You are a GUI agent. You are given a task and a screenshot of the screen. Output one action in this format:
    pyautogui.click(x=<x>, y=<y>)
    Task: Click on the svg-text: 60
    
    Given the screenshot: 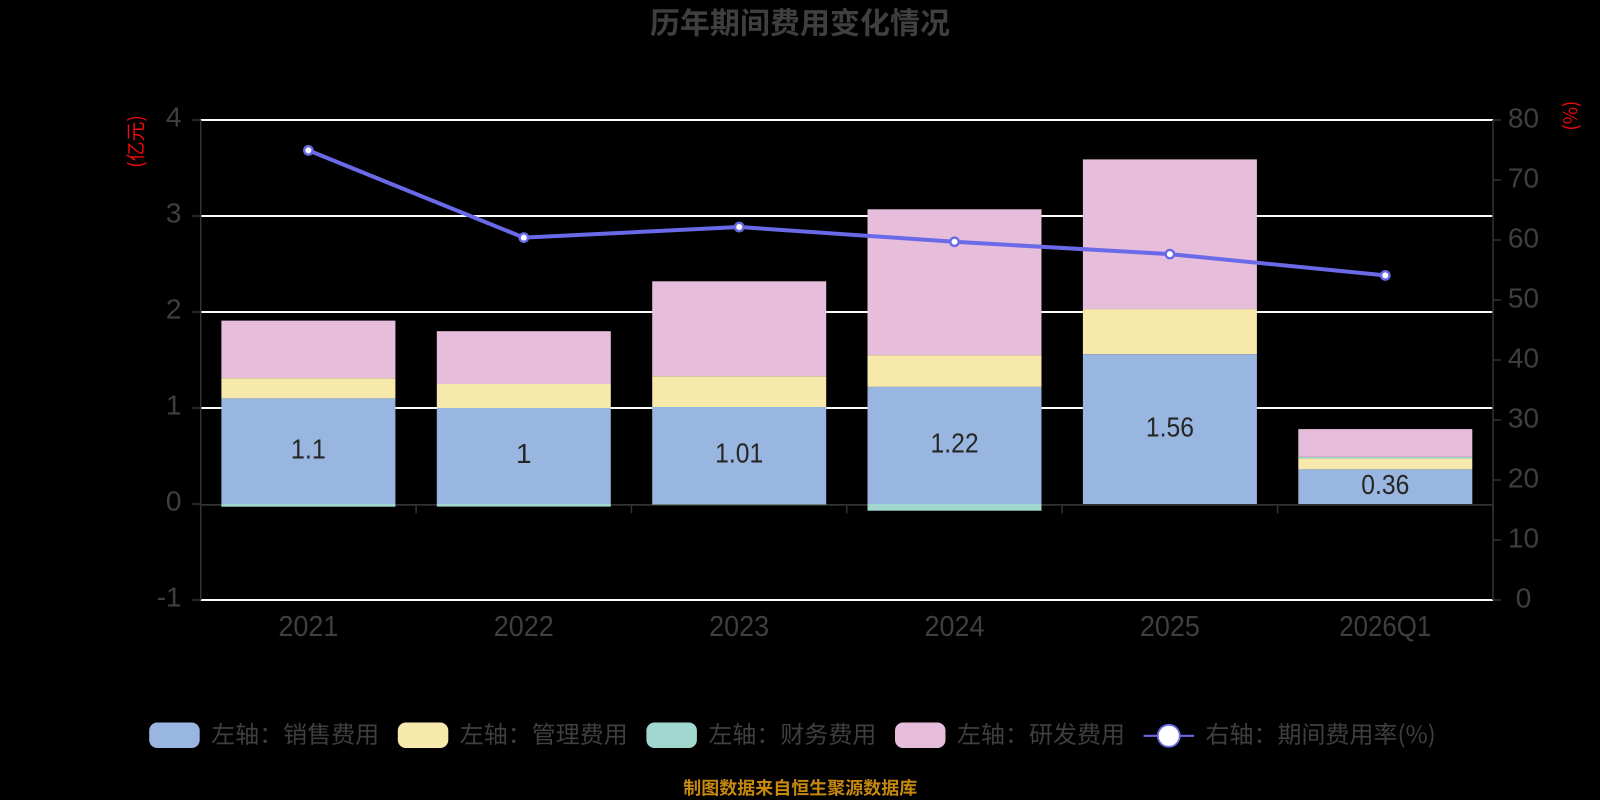 What is the action you would take?
    pyautogui.click(x=1523, y=237)
    